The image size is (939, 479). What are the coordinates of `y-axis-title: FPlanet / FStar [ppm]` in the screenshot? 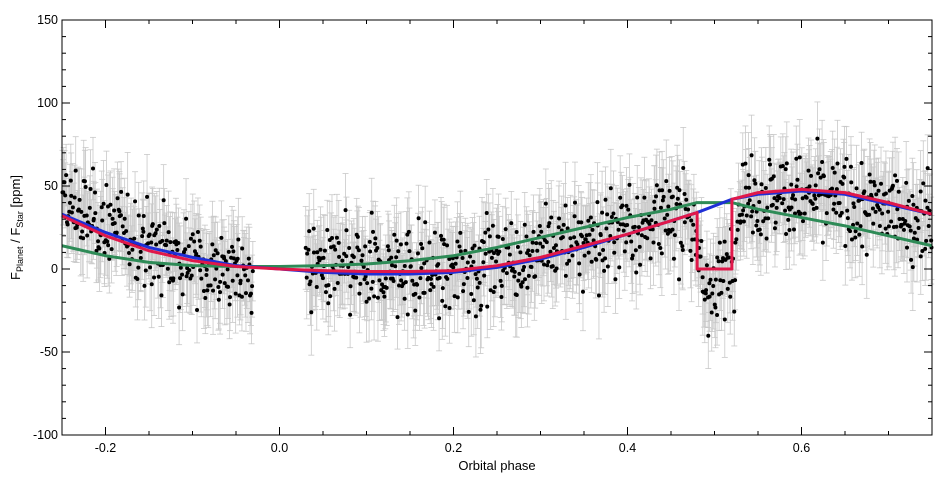 It's located at (16, 227).